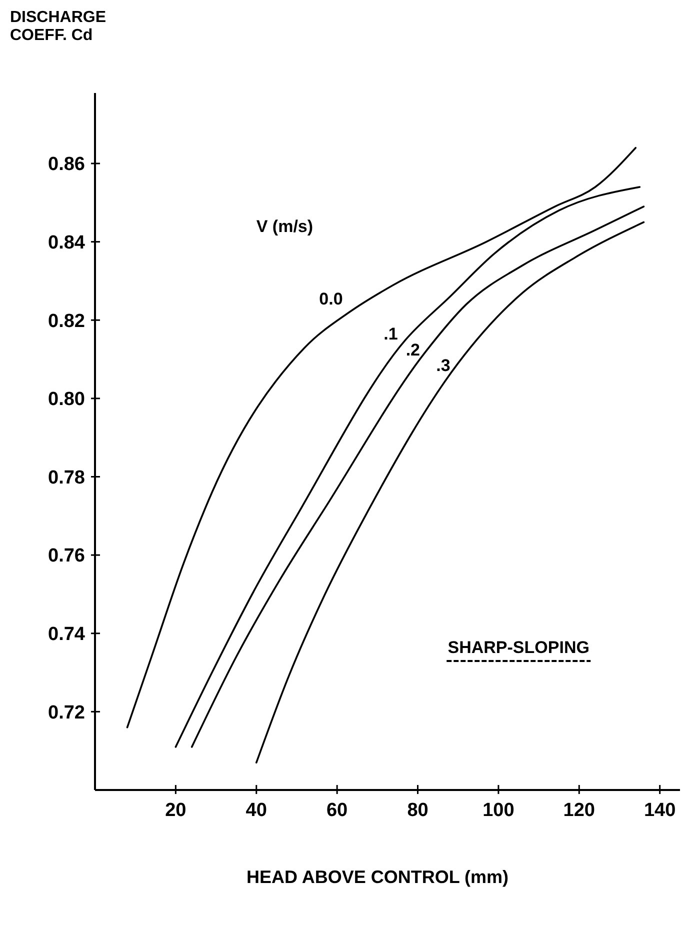  Describe the element at coordinates (66, 713) in the screenshot. I see `y-tick-label: 0.72` at that location.